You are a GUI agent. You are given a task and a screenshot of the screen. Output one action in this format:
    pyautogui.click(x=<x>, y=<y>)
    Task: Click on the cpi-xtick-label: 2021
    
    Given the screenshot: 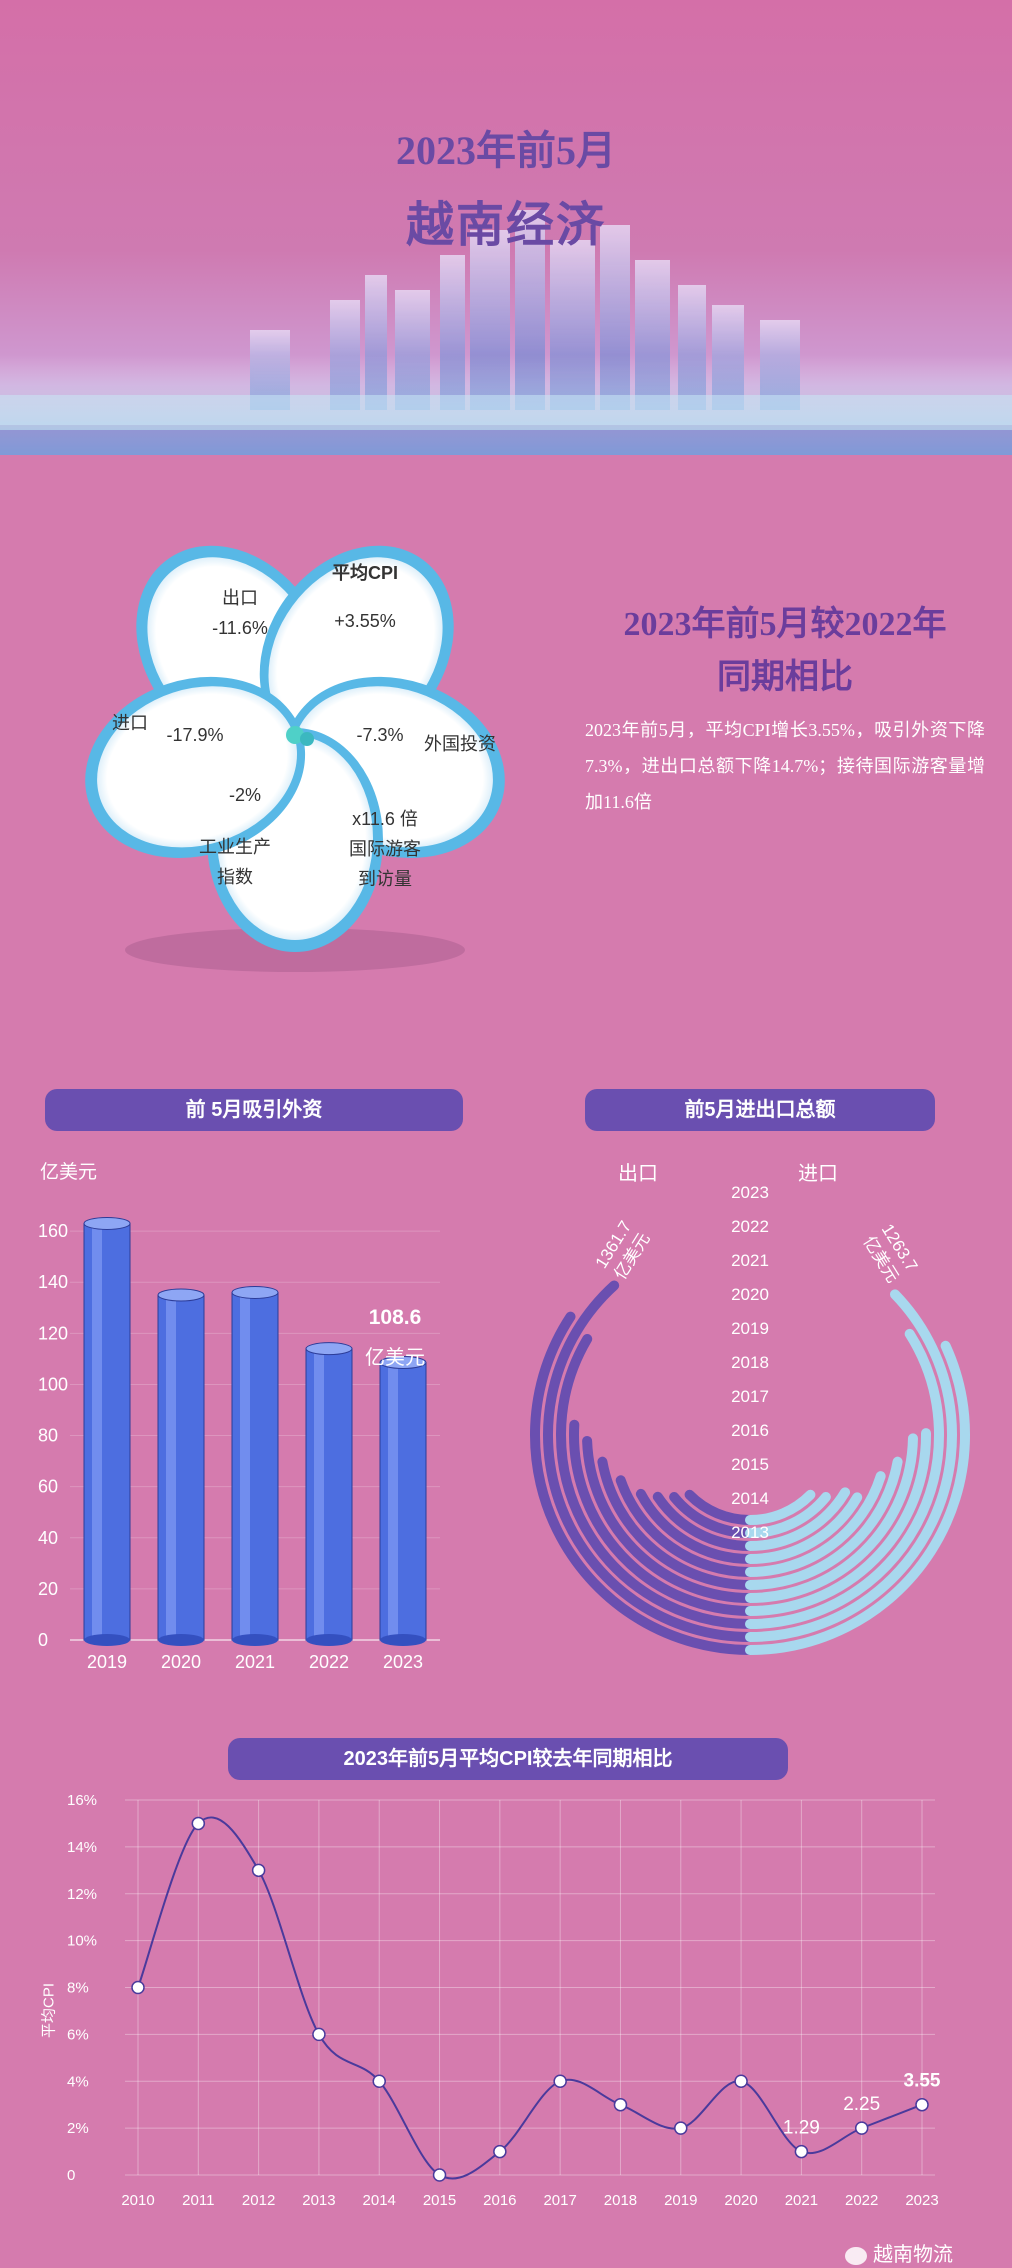 What is the action you would take?
    pyautogui.click(x=801, y=2200)
    